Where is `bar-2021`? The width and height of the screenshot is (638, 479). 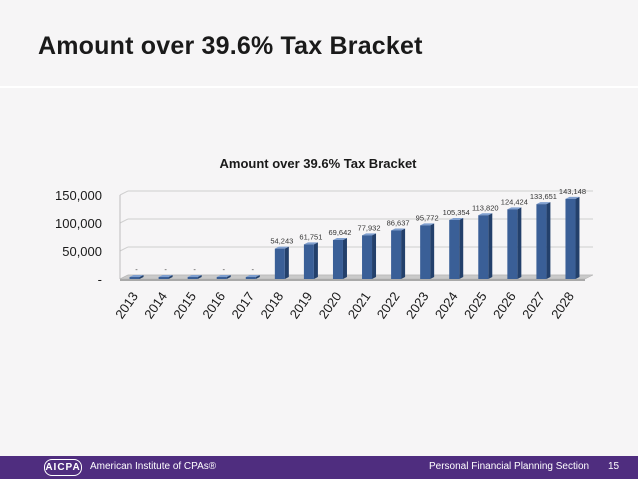
bar-2021 is located at coordinates (369, 256).